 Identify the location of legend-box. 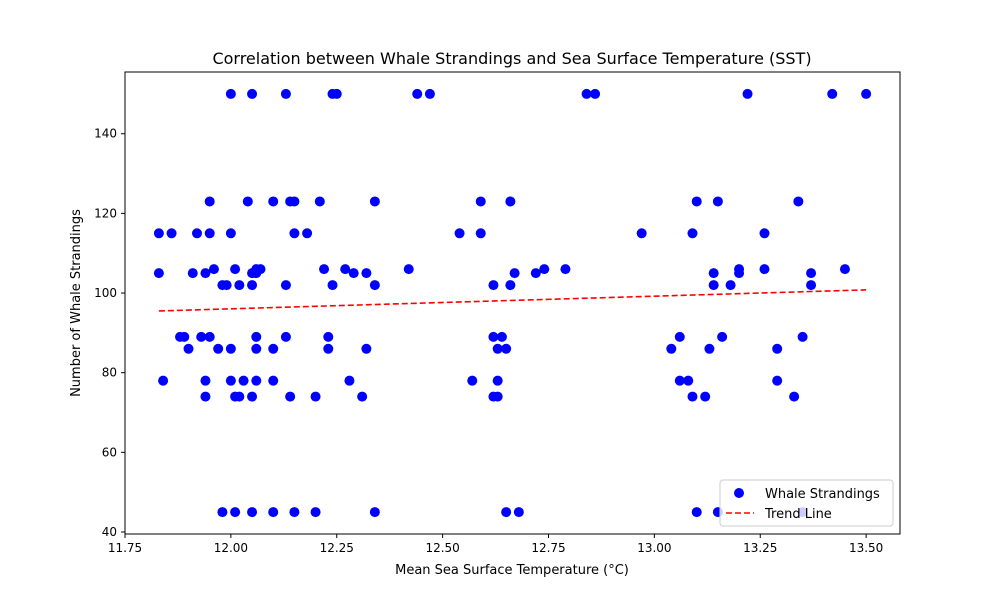
(806, 503).